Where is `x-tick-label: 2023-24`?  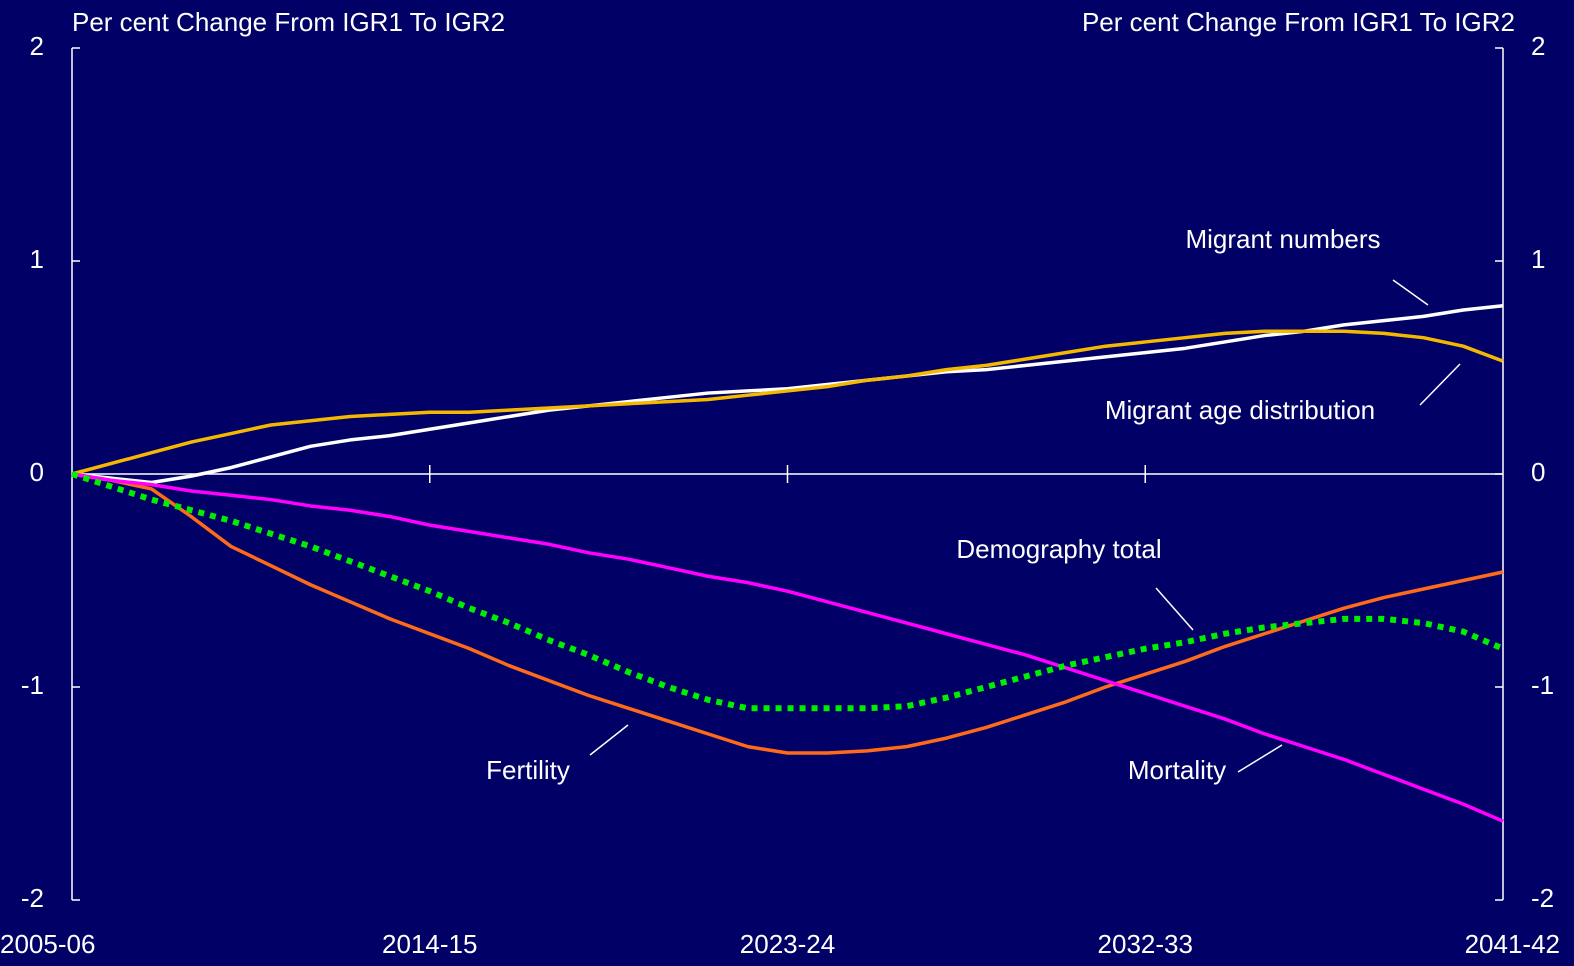
x-tick-label: 2023-24 is located at coordinates (787, 944).